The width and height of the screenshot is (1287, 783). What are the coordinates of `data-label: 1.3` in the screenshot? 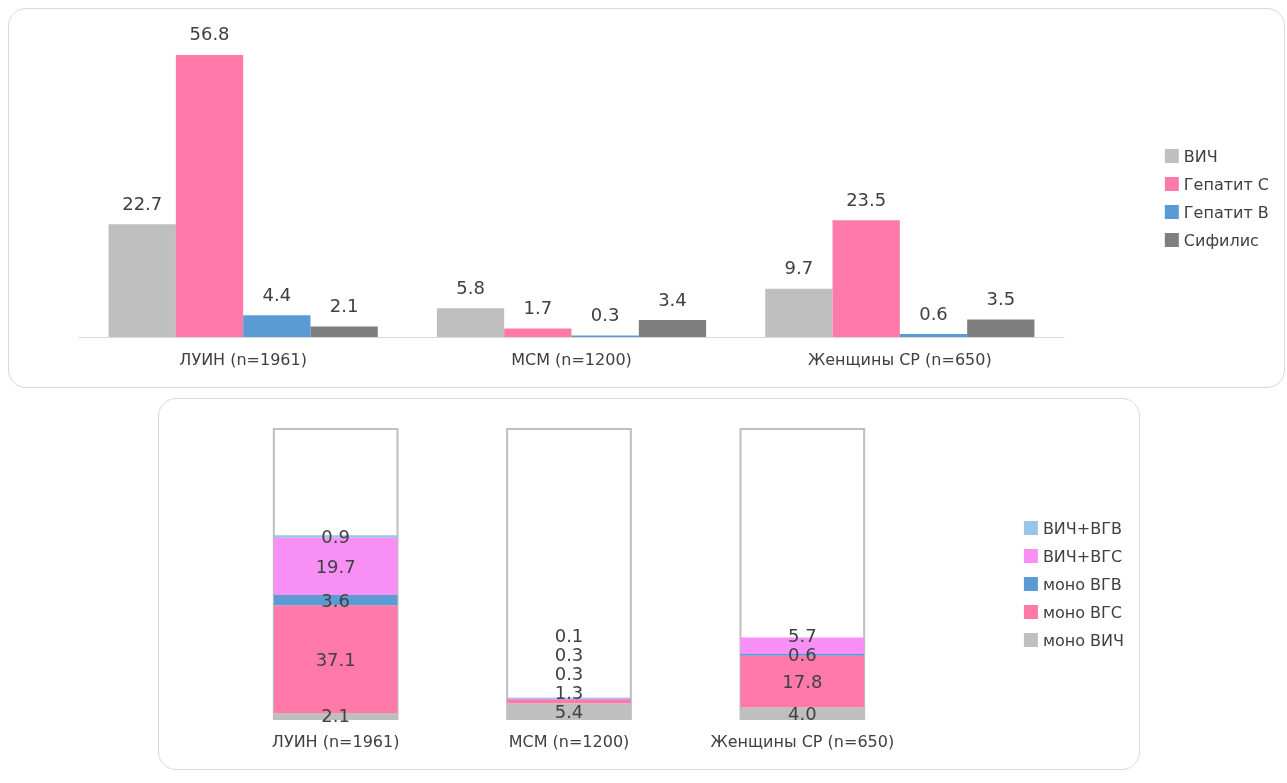 It's located at (569, 692).